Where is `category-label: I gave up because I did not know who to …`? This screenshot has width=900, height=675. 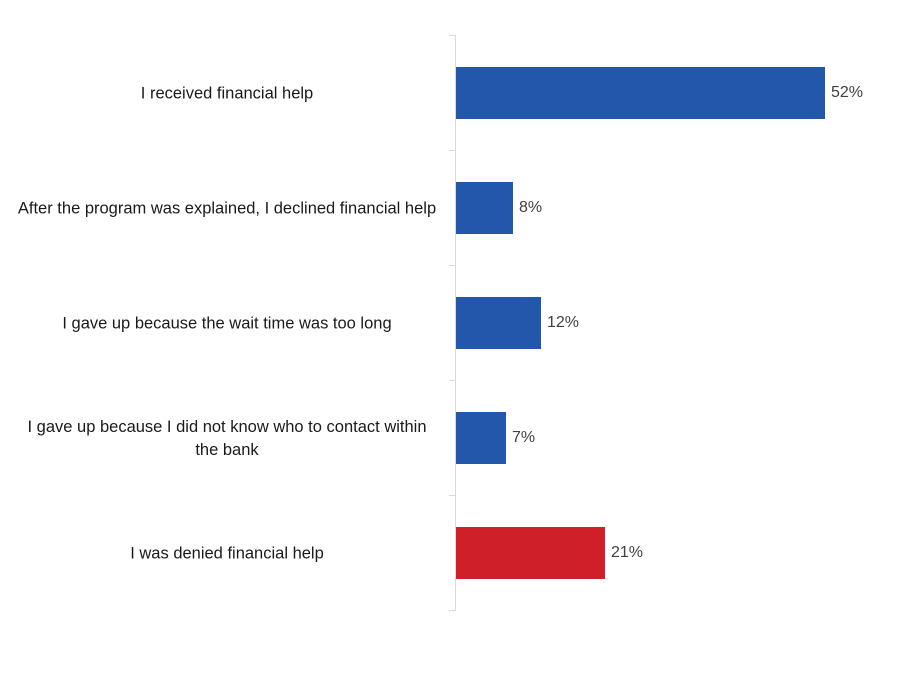 category-label: I gave up because I did not know who to … is located at coordinates (227, 438).